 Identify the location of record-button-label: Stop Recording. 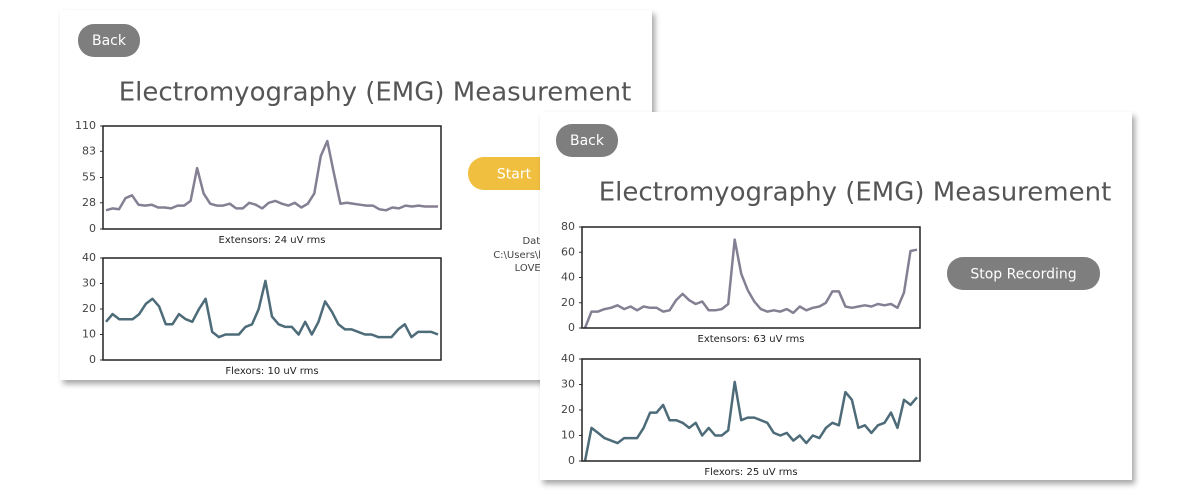
(1023, 275).